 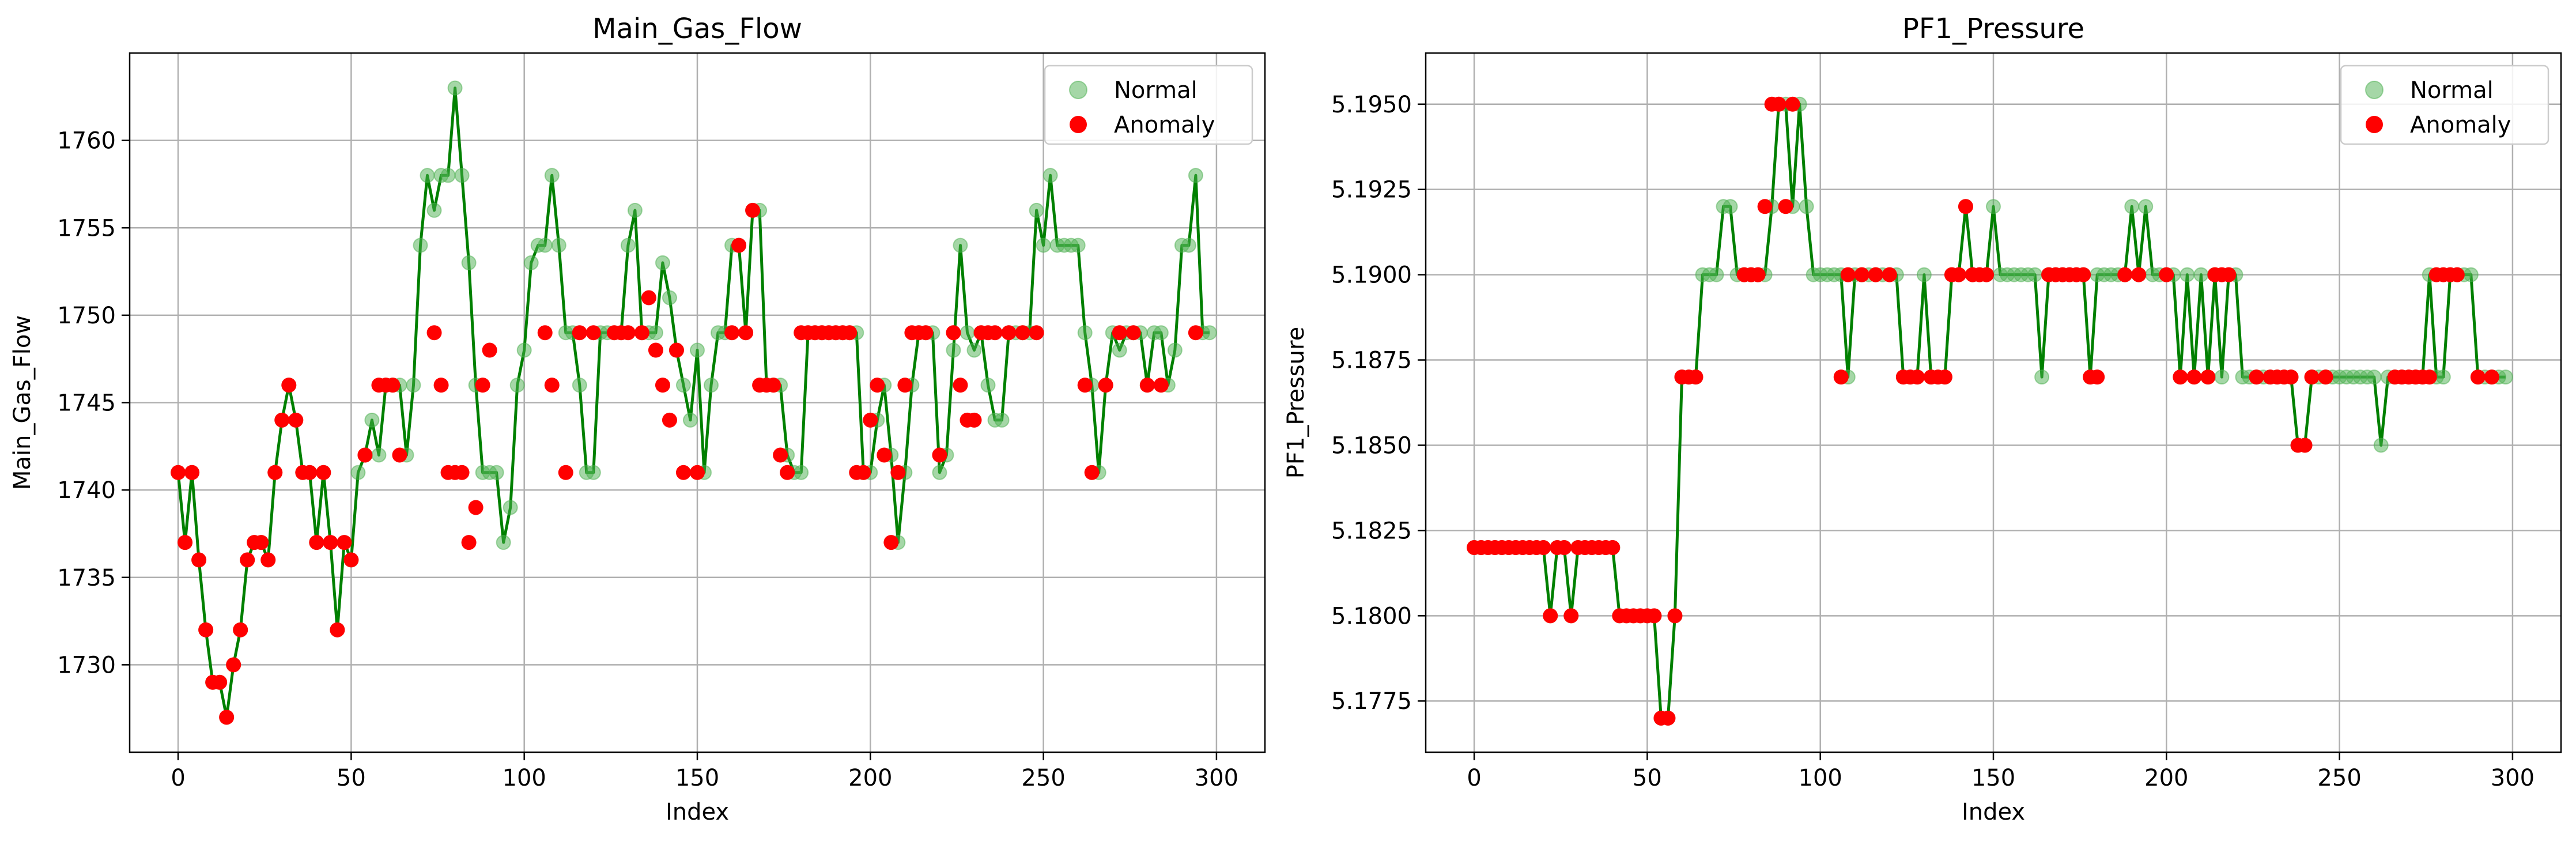 I want to click on main-gas-flow-x-tick-label: 50, so click(x=351, y=778).